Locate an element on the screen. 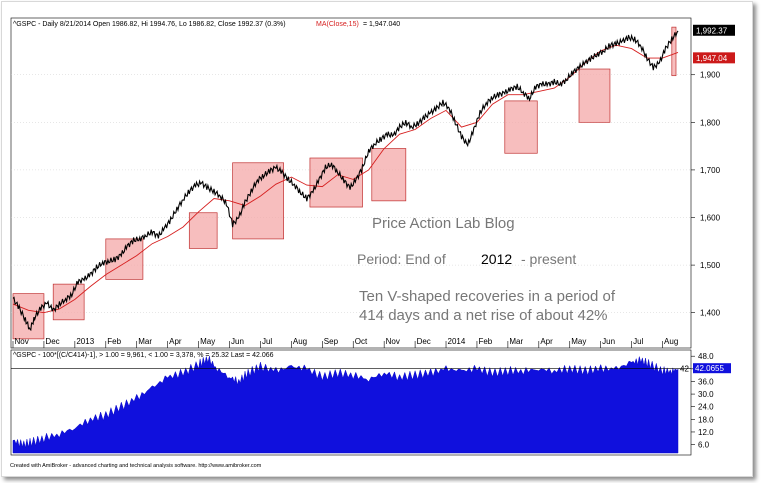  price-y-tick-label: 1,700 is located at coordinates (710, 170).